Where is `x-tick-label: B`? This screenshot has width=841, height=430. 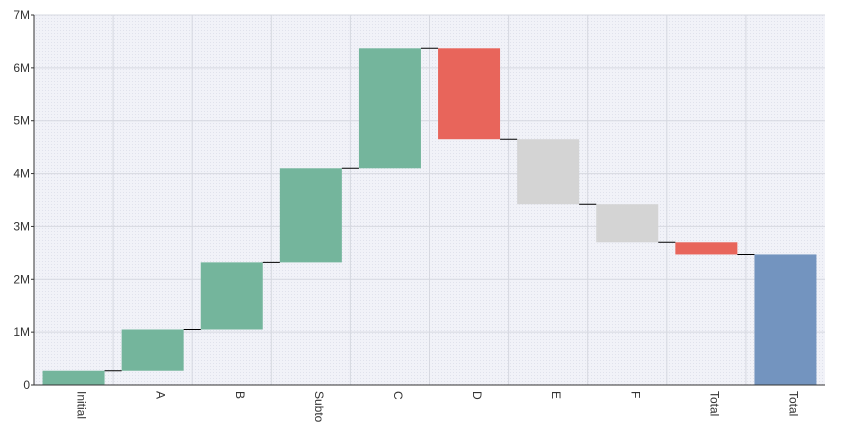 x-tick-label: B is located at coordinates (240, 395).